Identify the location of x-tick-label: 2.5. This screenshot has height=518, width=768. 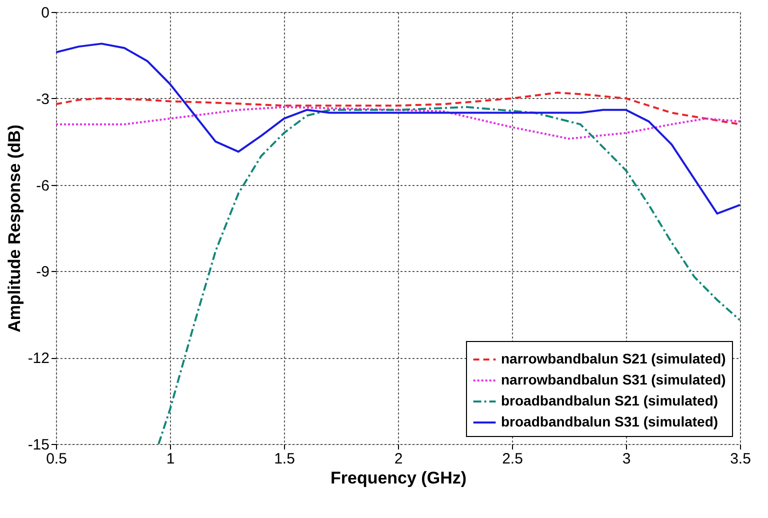
(512, 459).